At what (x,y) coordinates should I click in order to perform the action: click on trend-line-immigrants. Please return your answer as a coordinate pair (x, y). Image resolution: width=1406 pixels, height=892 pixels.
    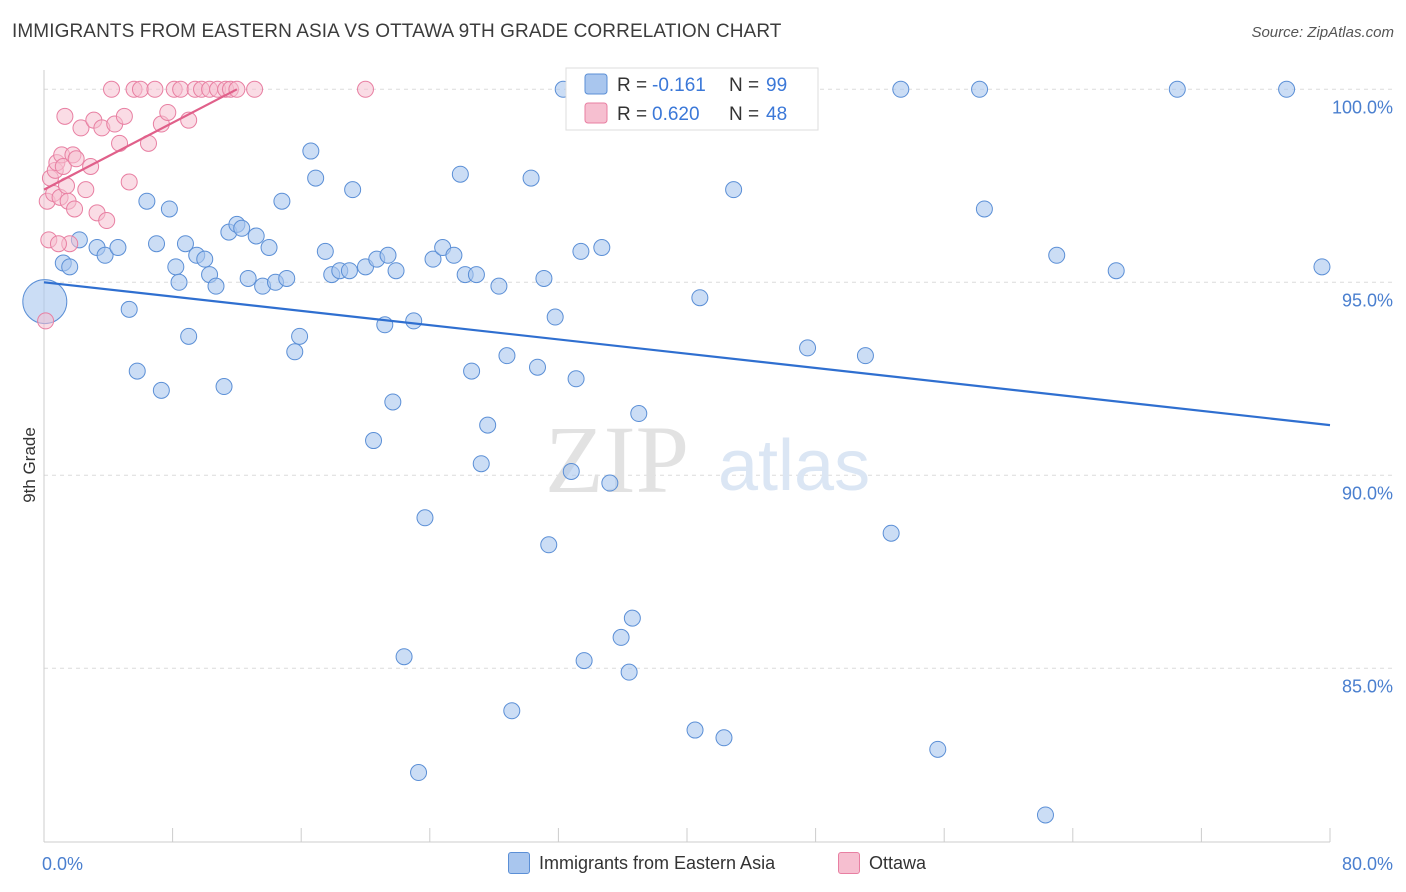
    Looking at the image, I should click on (687, 354).